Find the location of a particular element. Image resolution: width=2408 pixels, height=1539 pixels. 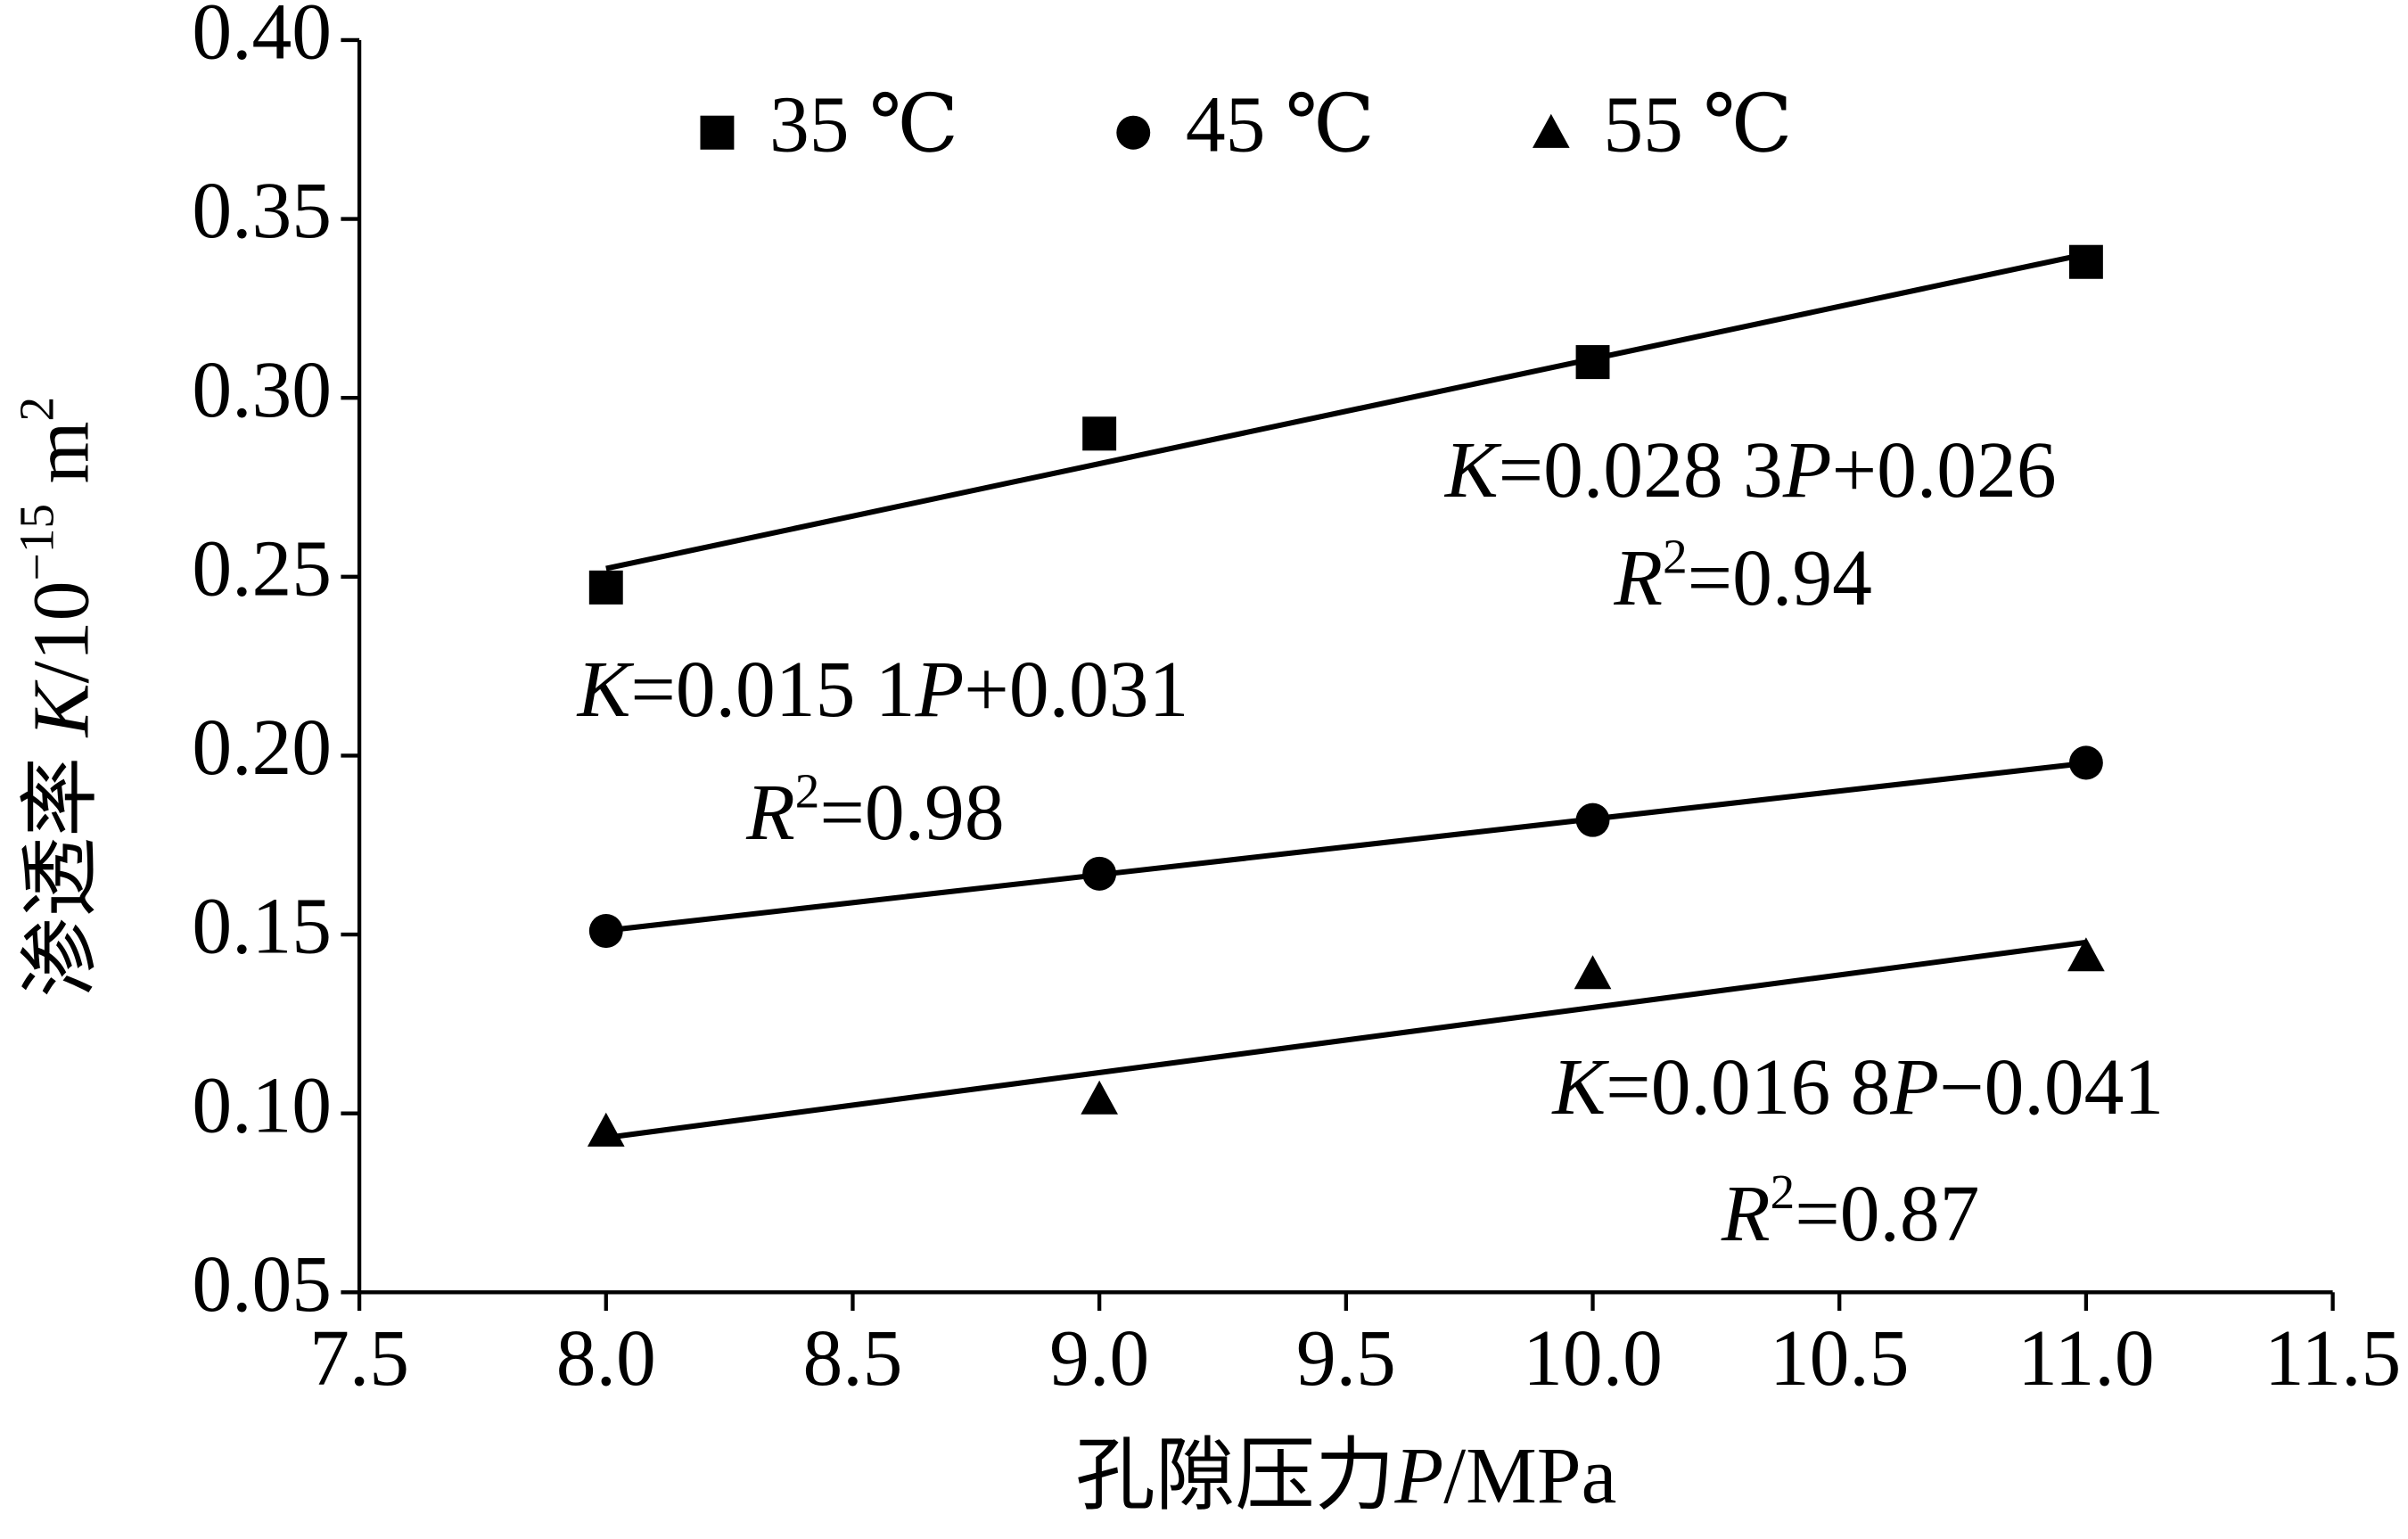

r-squared-part: =0.94 is located at coordinates (1780, 578).